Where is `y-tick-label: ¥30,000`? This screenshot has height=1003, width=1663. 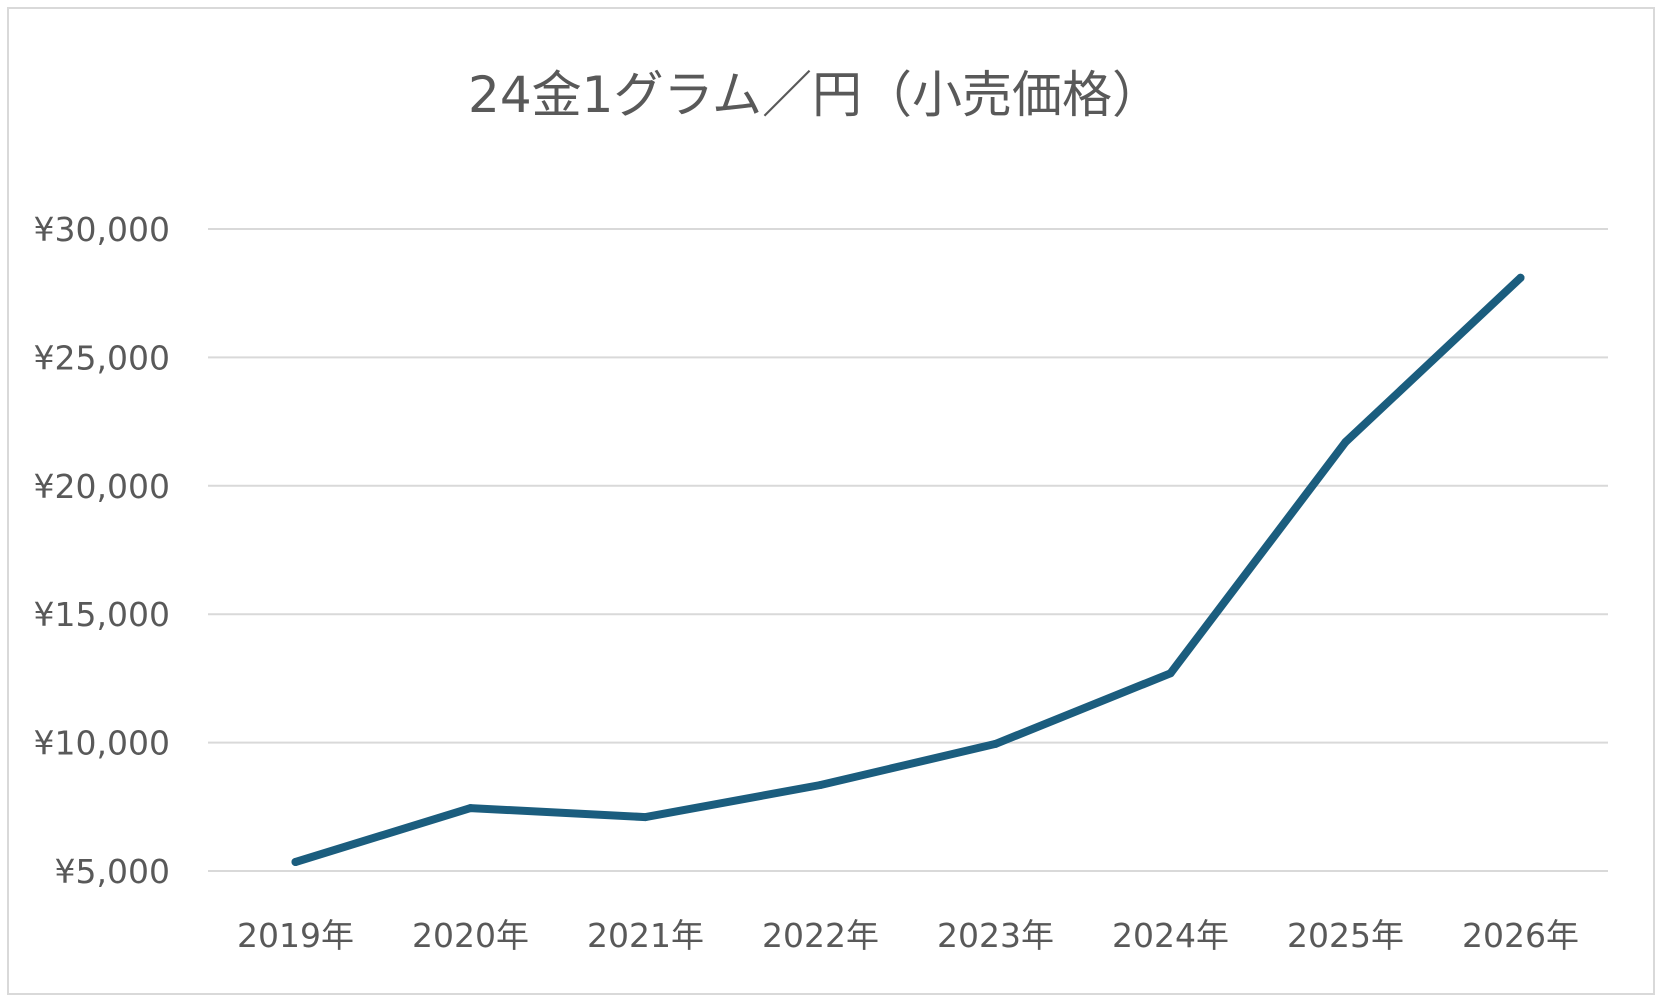 y-tick-label: ¥30,000 is located at coordinates (102, 229).